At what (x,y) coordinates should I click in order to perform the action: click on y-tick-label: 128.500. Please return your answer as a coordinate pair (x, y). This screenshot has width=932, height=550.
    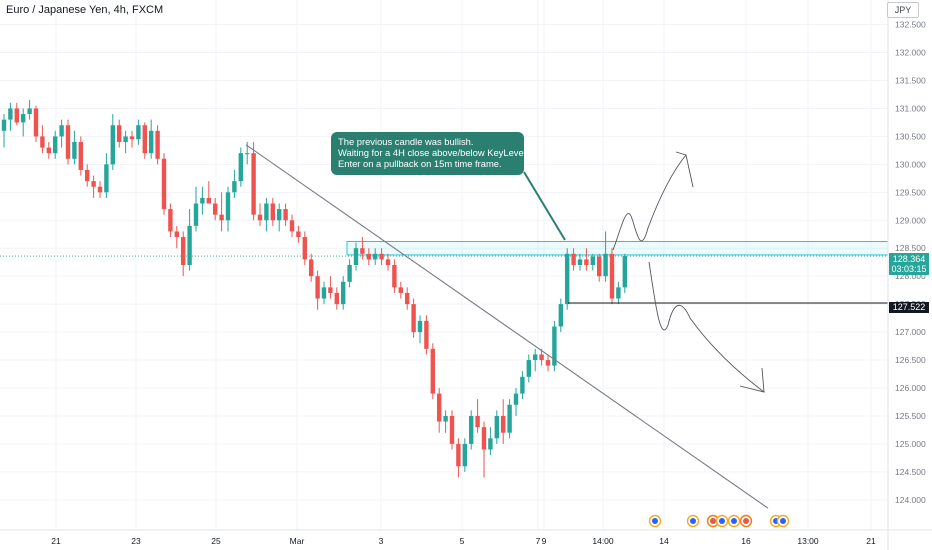
    Looking at the image, I should click on (910, 248).